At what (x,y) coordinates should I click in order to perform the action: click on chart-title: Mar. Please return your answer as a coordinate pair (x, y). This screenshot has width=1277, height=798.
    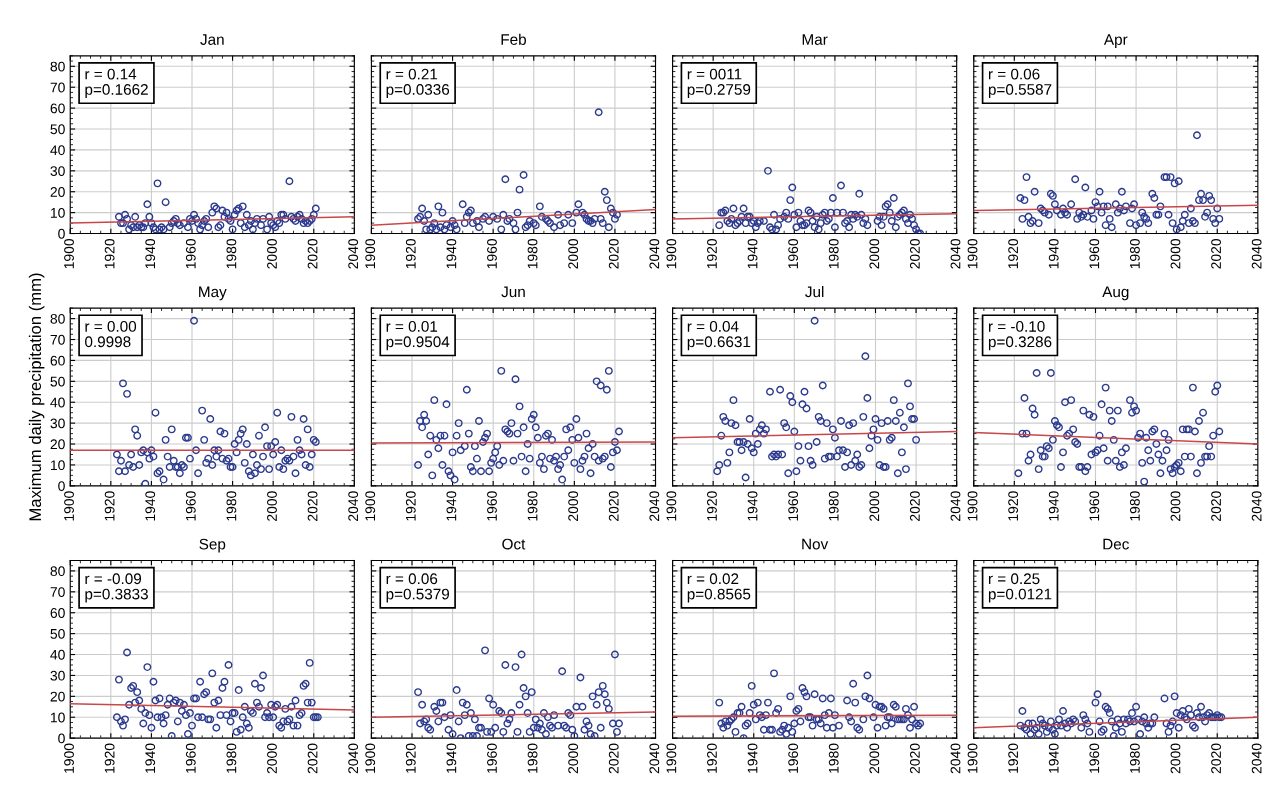
    Looking at the image, I should click on (815, 39).